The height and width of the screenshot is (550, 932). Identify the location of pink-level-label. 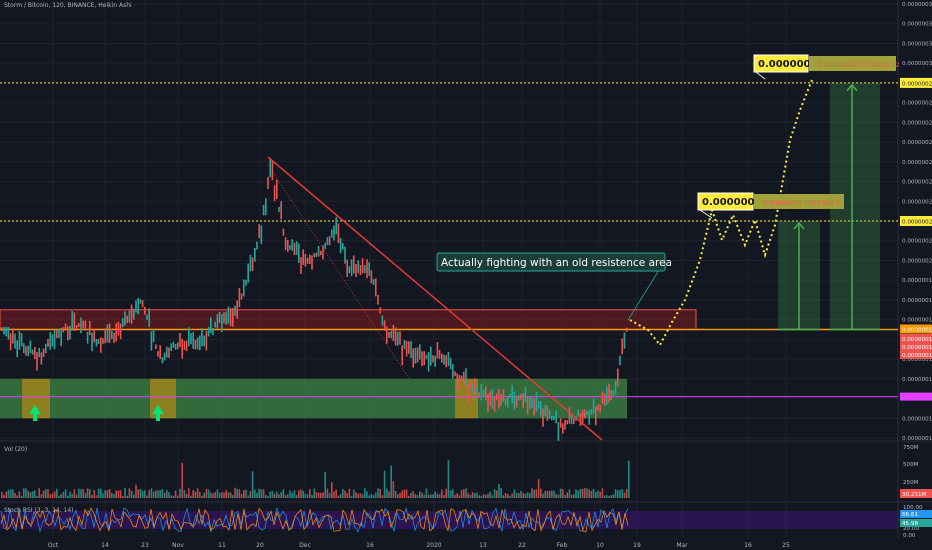
(916, 396).